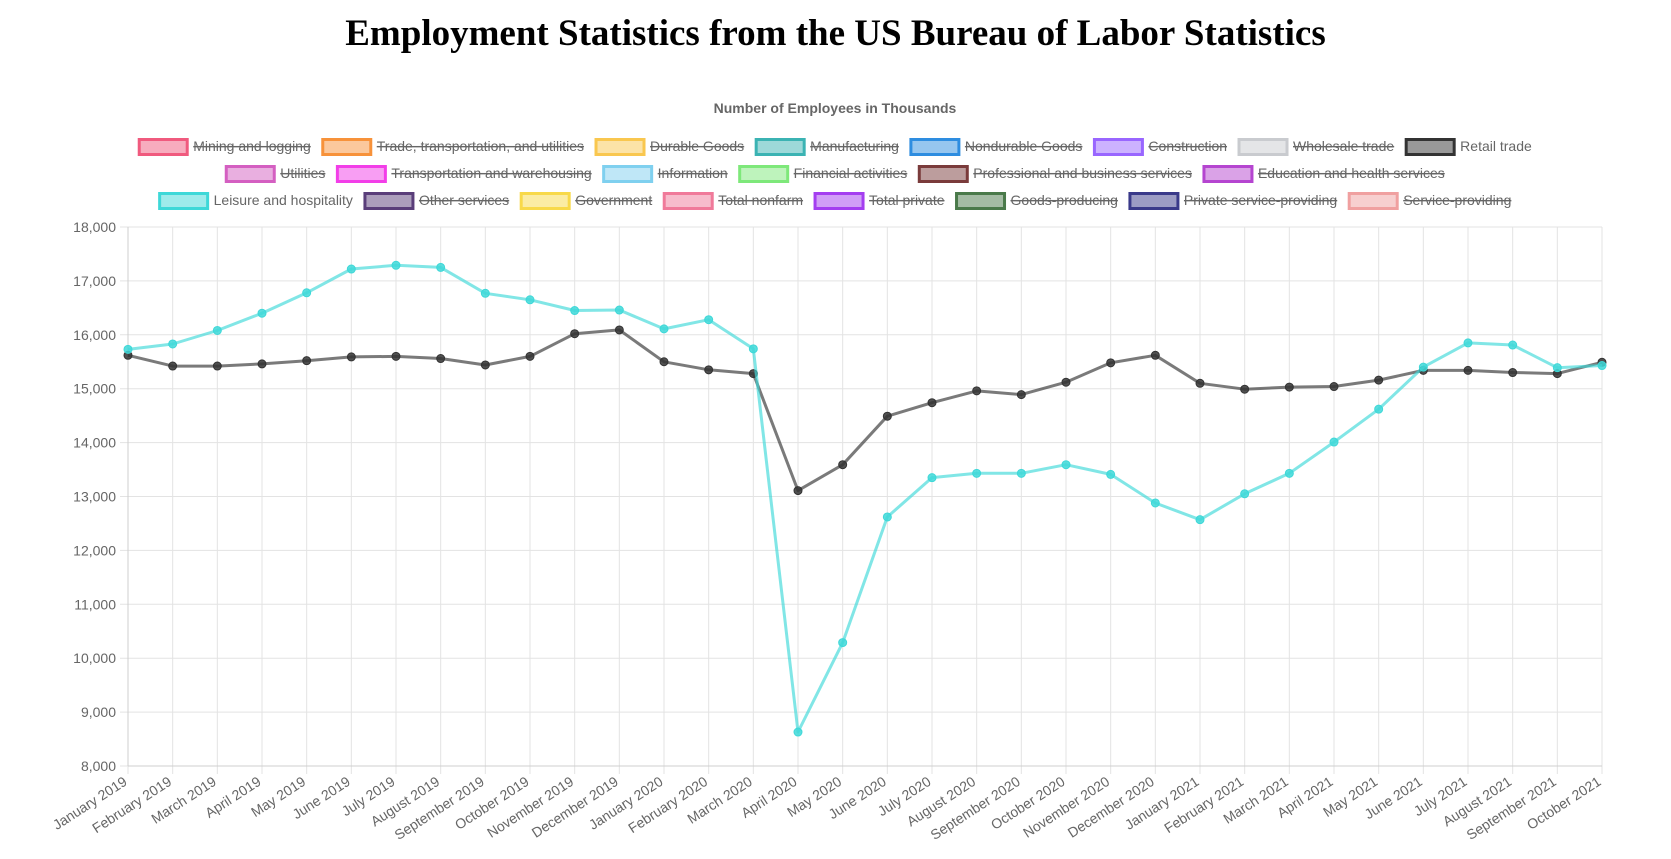 The image size is (1671, 859). Describe the element at coordinates (1036, 201) in the screenshot. I see `legend-item: Goods-producing` at that location.